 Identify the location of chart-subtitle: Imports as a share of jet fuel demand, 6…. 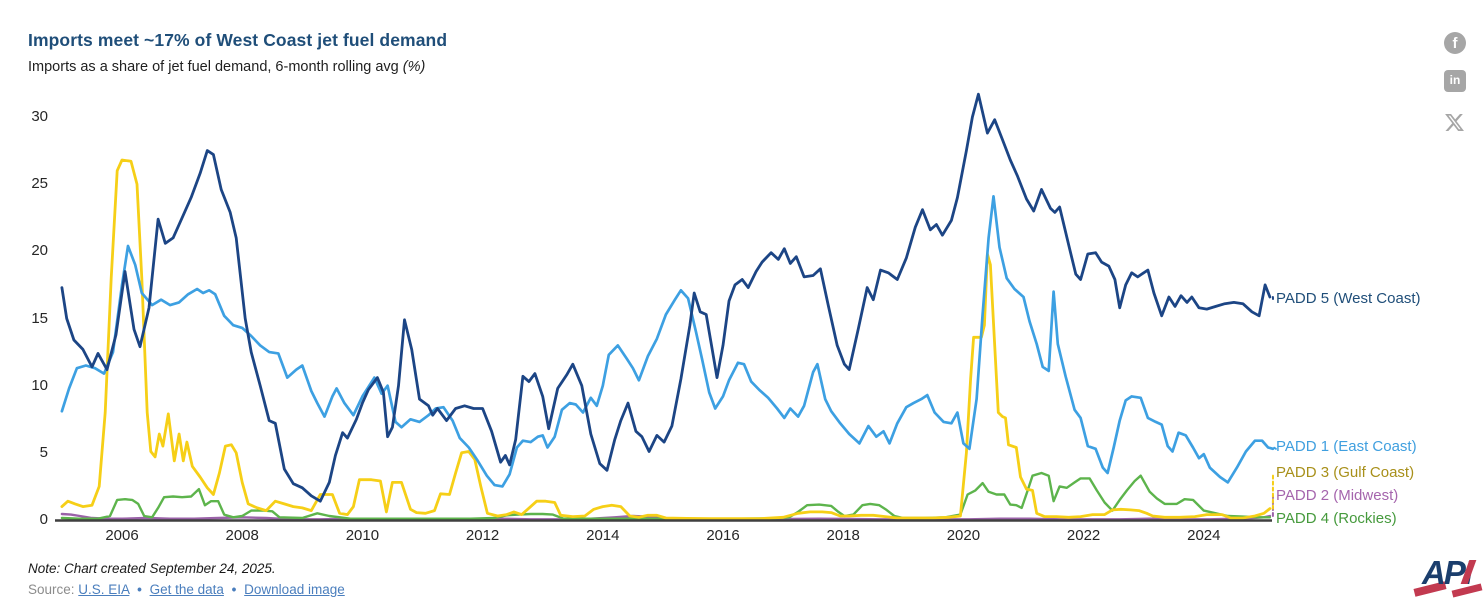
(226, 67).